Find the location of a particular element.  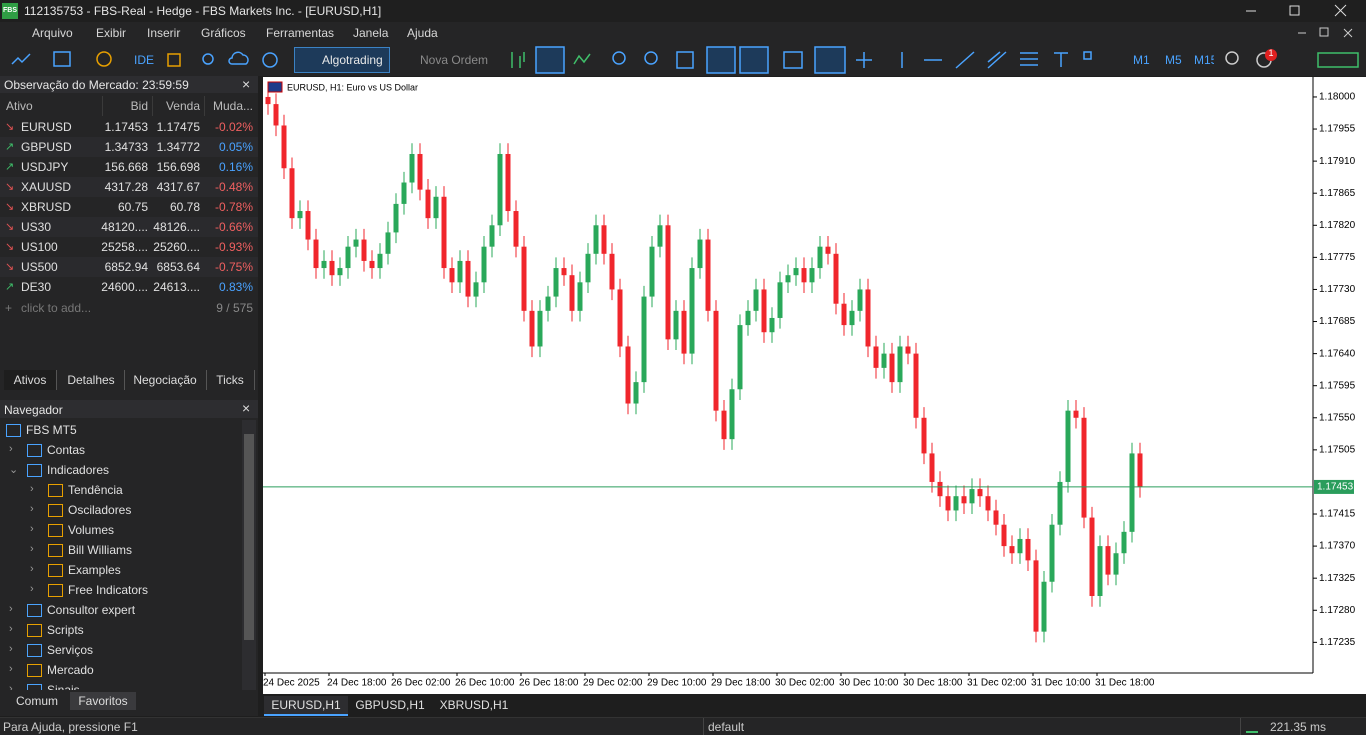

trendline-icon is located at coordinates (965, 60).